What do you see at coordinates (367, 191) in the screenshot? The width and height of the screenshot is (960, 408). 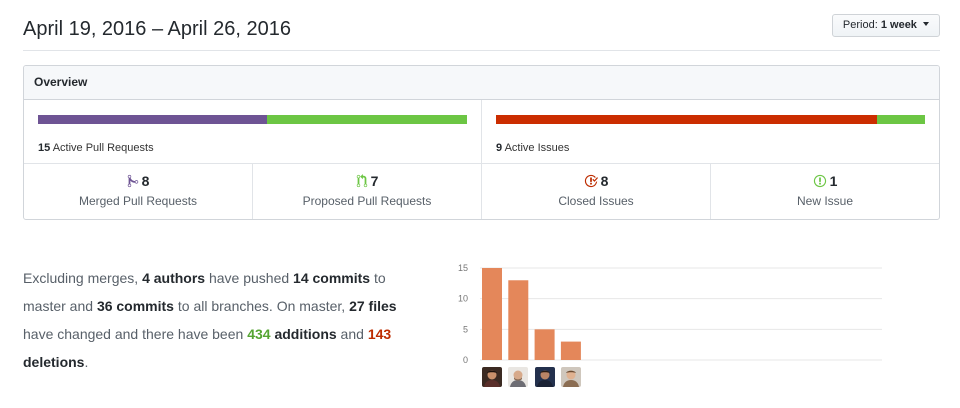 I see `proposed-pull-requests-stat: 7 Proposed Pull Requests` at bounding box center [367, 191].